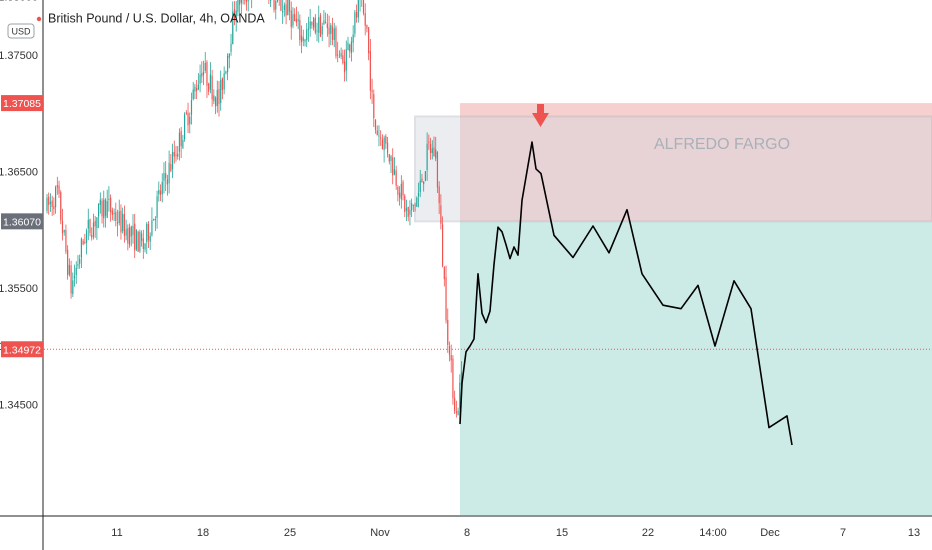 The width and height of the screenshot is (932, 550). I want to click on currency-label: USD, so click(21, 32).